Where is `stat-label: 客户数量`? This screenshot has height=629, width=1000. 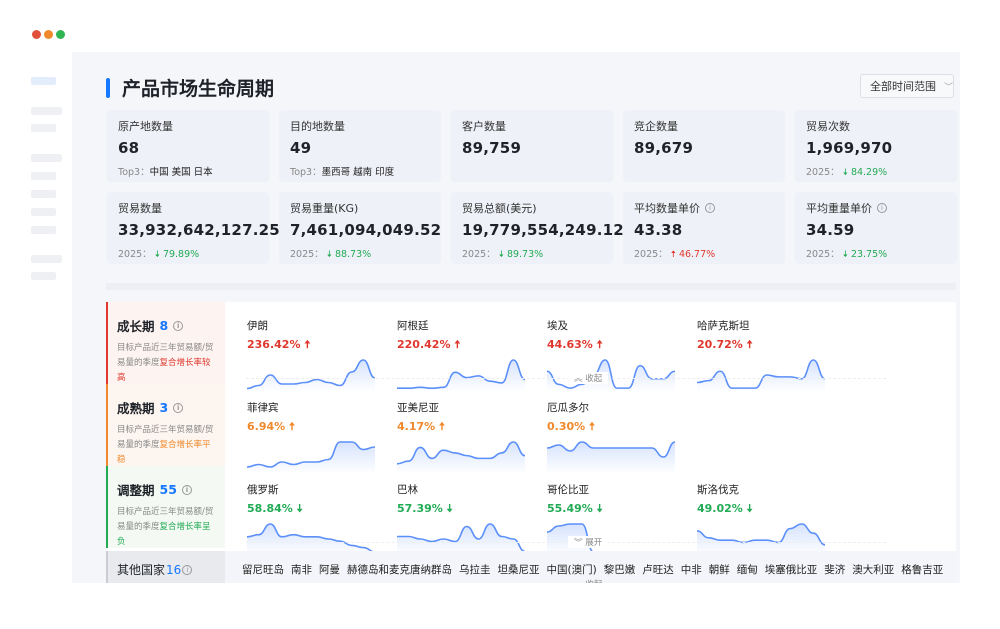 stat-label: 客户数量 is located at coordinates (484, 126).